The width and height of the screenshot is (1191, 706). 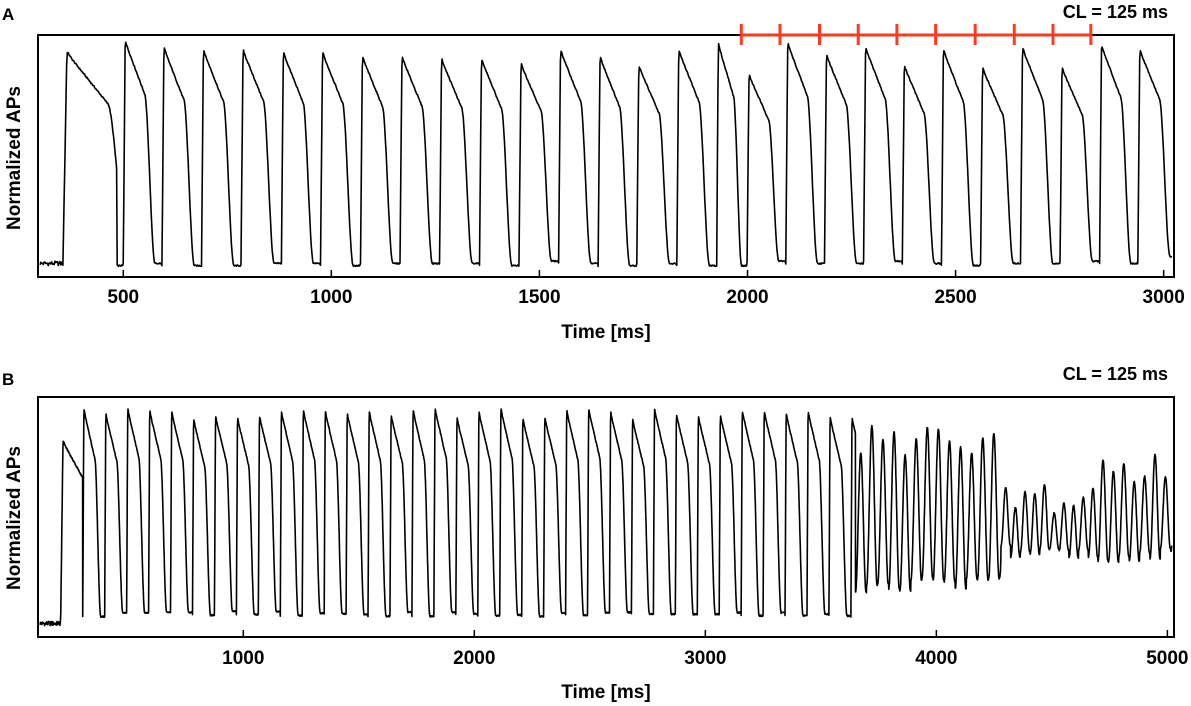 I want to click on panel-b-x-axis-title: Time [ms], so click(x=605, y=692).